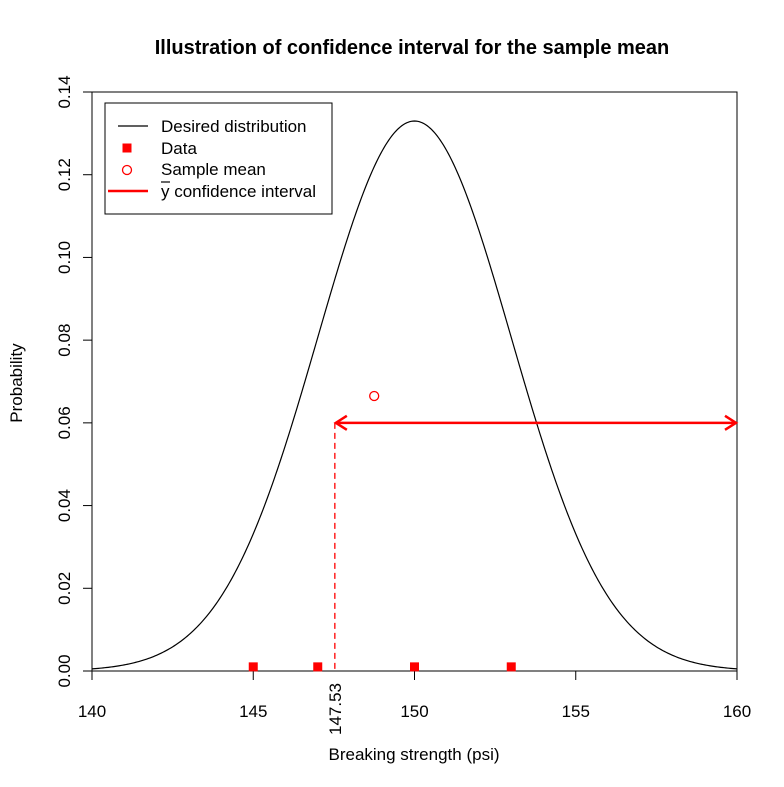 The height and width of the screenshot is (787, 784). What do you see at coordinates (64, 91) in the screenshot?
I see `y-tick-label: 0.14` at bounding box center [64, 91].